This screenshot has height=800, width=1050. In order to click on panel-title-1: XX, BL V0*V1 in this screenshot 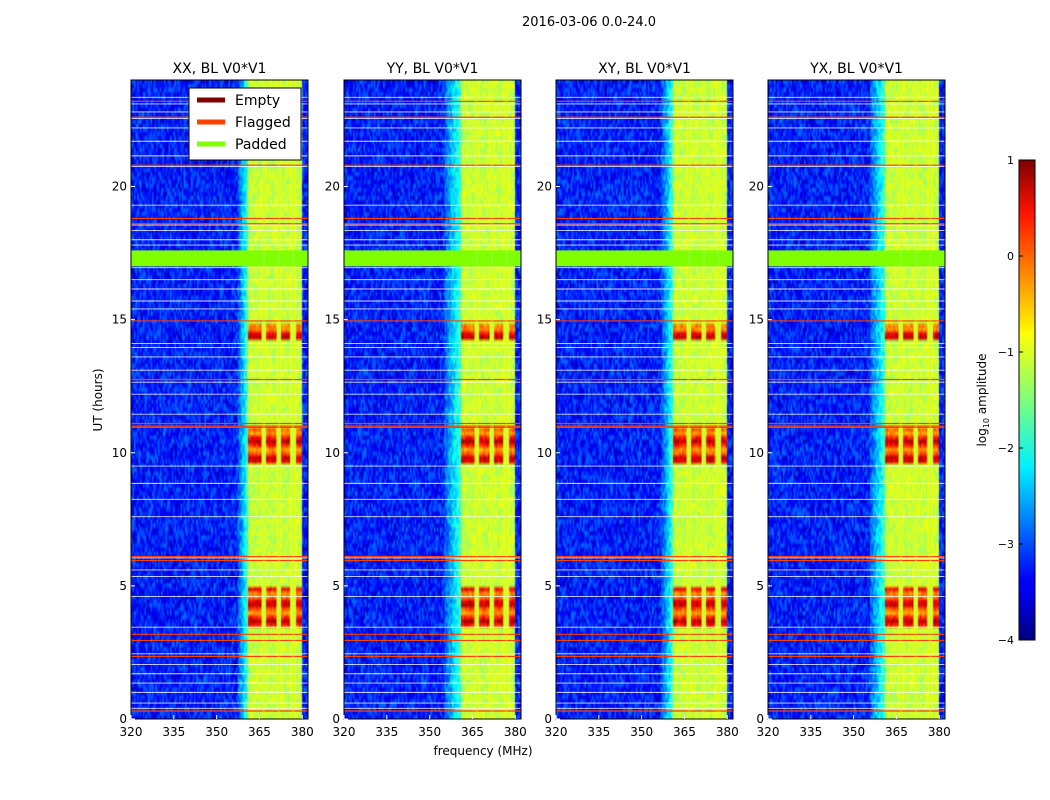, I will do `click(220, 69)`.